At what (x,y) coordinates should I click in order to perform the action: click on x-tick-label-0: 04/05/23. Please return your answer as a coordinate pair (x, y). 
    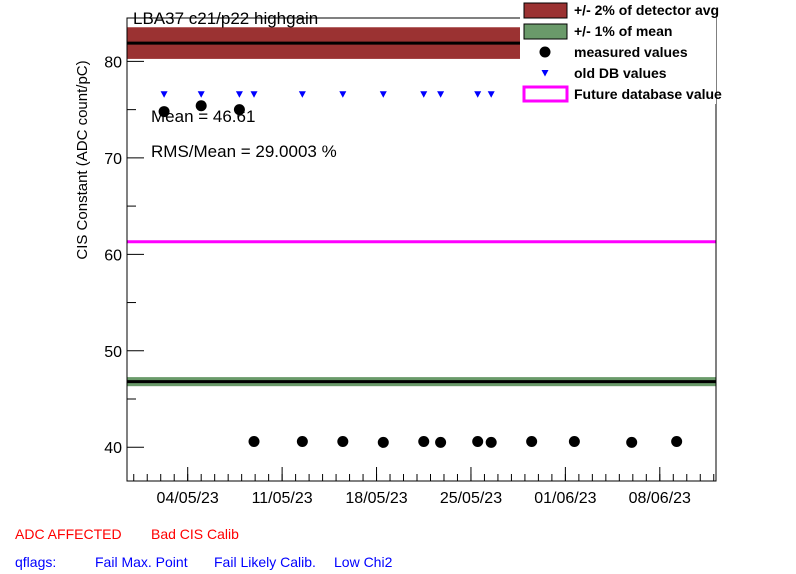
    Looking at the image, I should click on (188, 498).